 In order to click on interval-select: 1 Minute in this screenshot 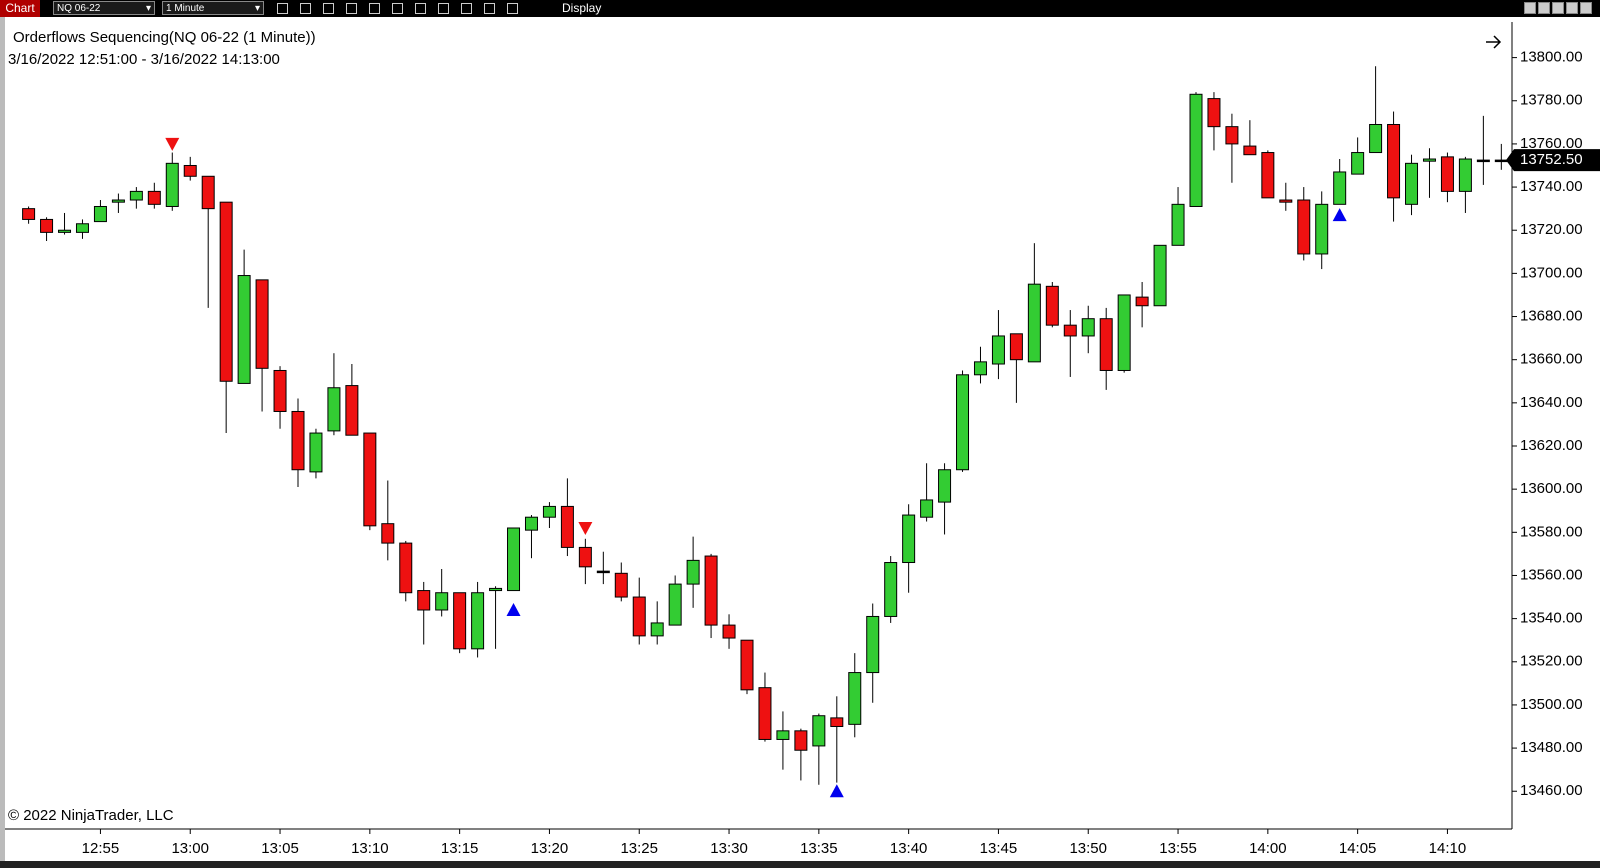, I will do `click(213, 8)`.